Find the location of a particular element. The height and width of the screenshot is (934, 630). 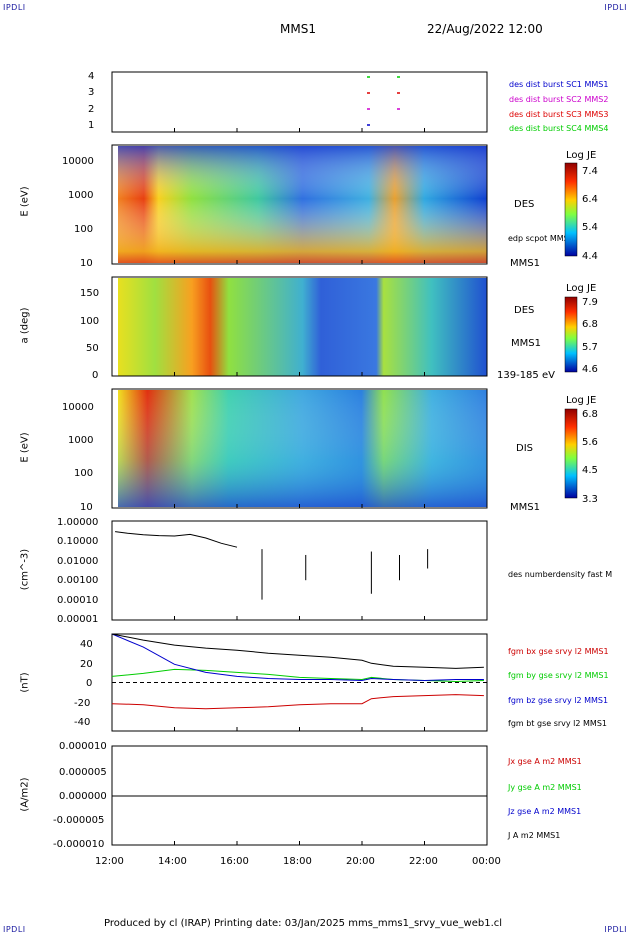

fgm-legend-bz: fgm bz gse srvy l2 MMS1 is located at coordinates (558, 700).